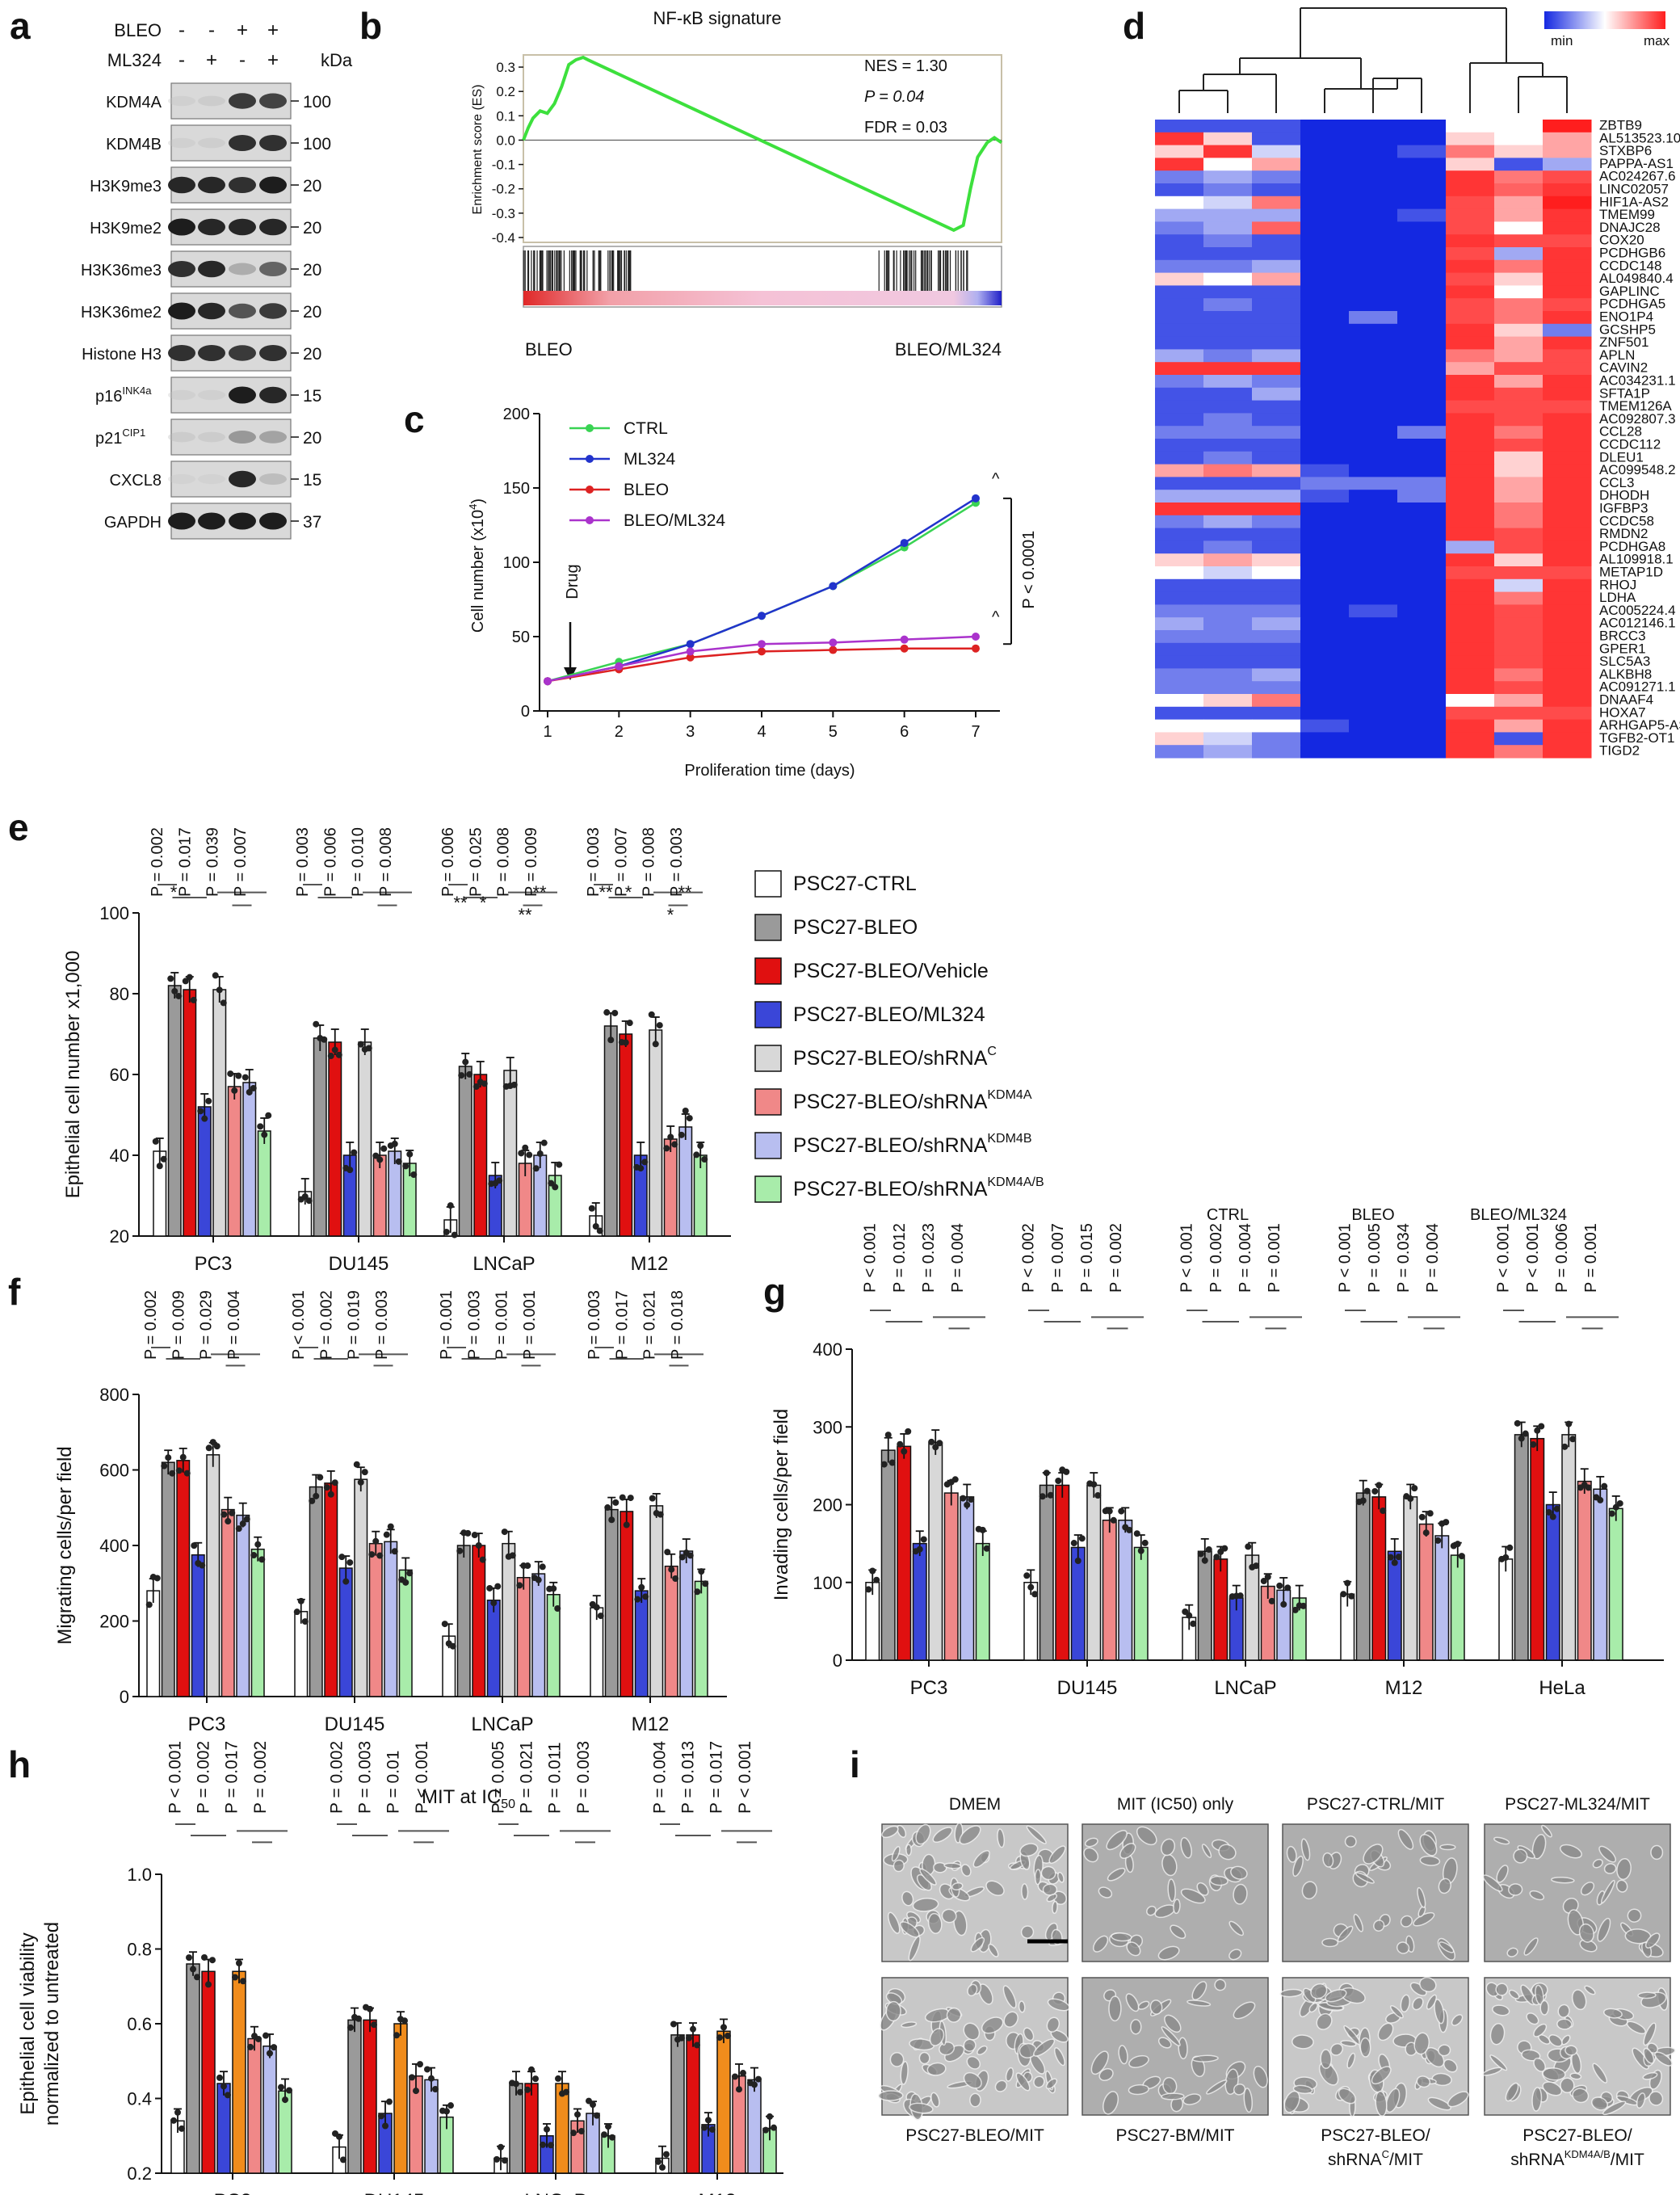  I want to click on e-pvalue: P = 0.002, so click(157, 862).